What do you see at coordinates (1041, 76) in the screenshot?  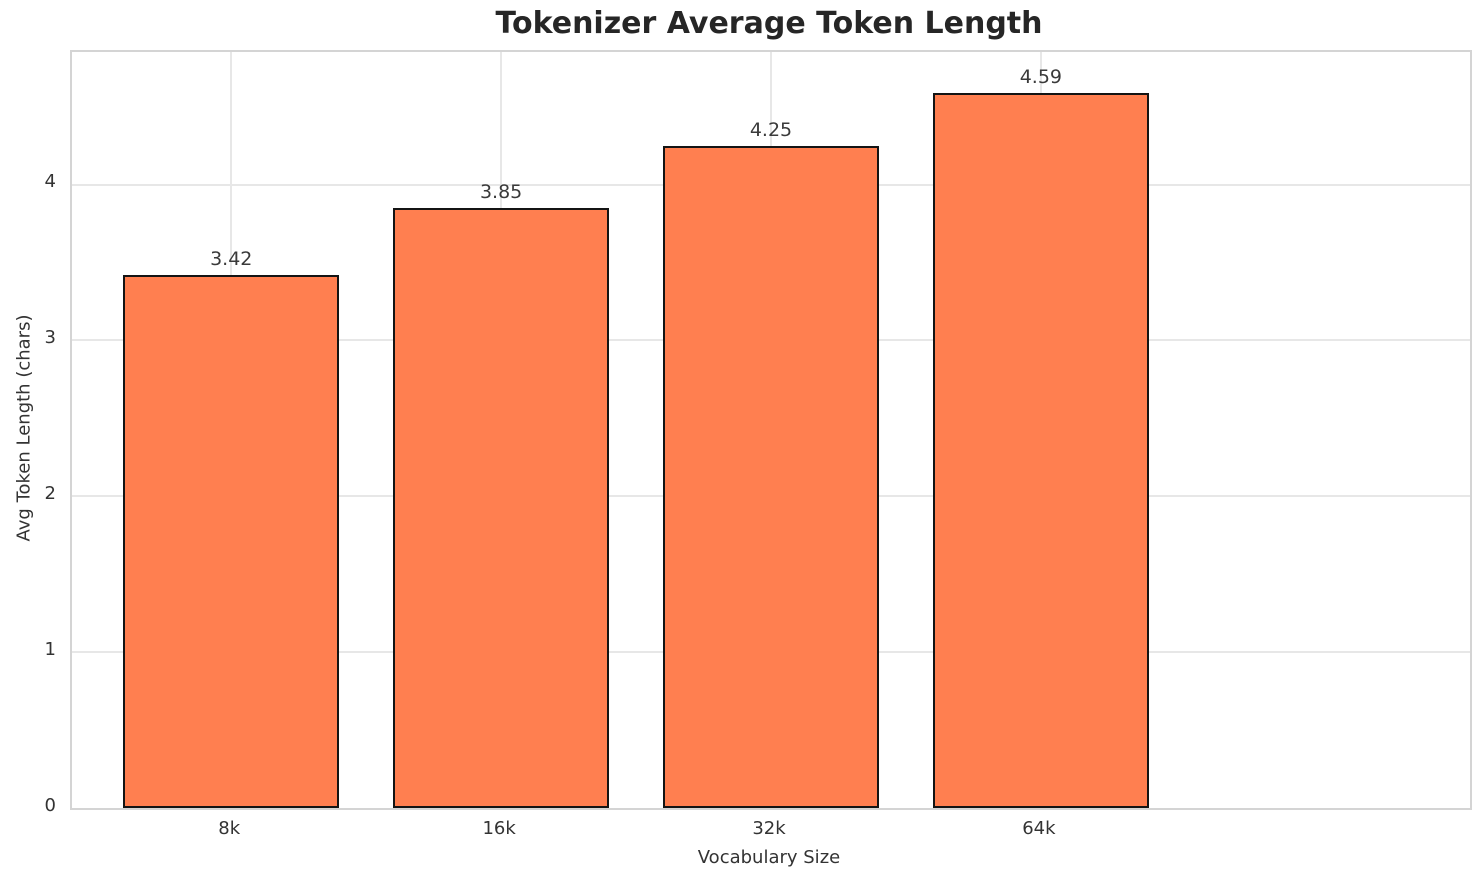 I see `bar-value-label: 4.59` at bounding box center [1041, 76].